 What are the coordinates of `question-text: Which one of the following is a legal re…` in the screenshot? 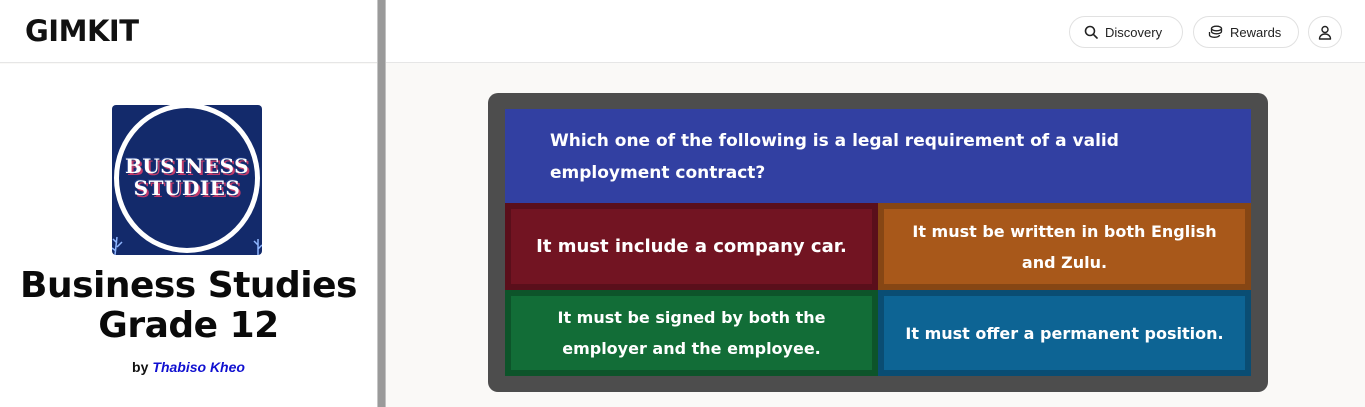 It's located at (878, 156).